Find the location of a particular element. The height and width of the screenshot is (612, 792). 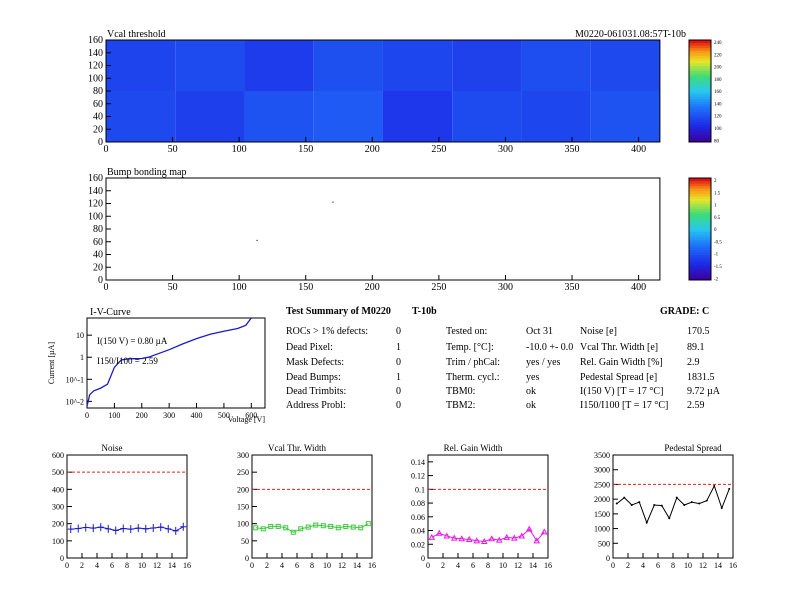

summary-value: 2.59 is located at coordinates (696, 405).